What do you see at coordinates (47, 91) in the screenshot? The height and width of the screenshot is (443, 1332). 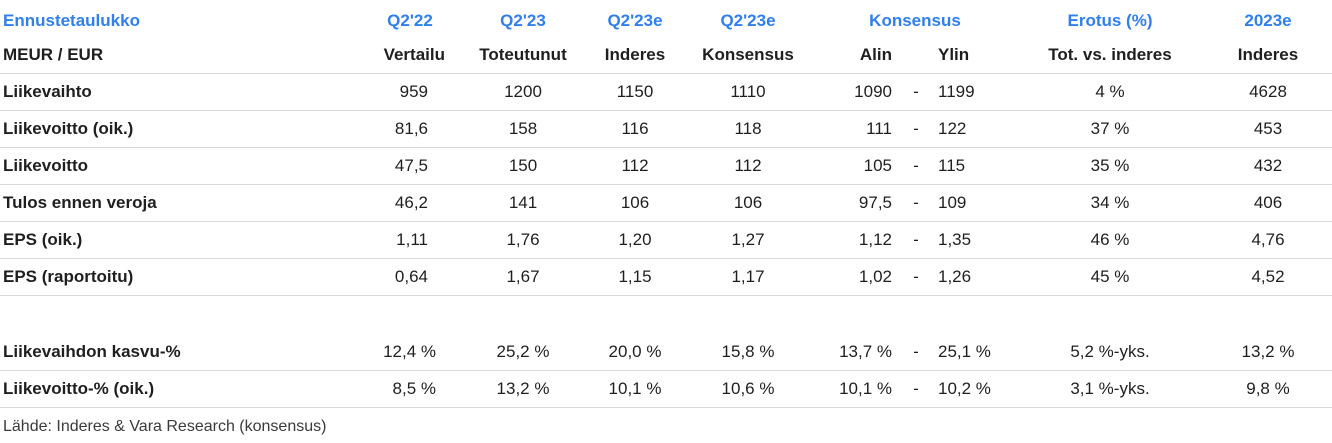 I see `row-label: Liikevaihto` at bounding box center [47, 91].